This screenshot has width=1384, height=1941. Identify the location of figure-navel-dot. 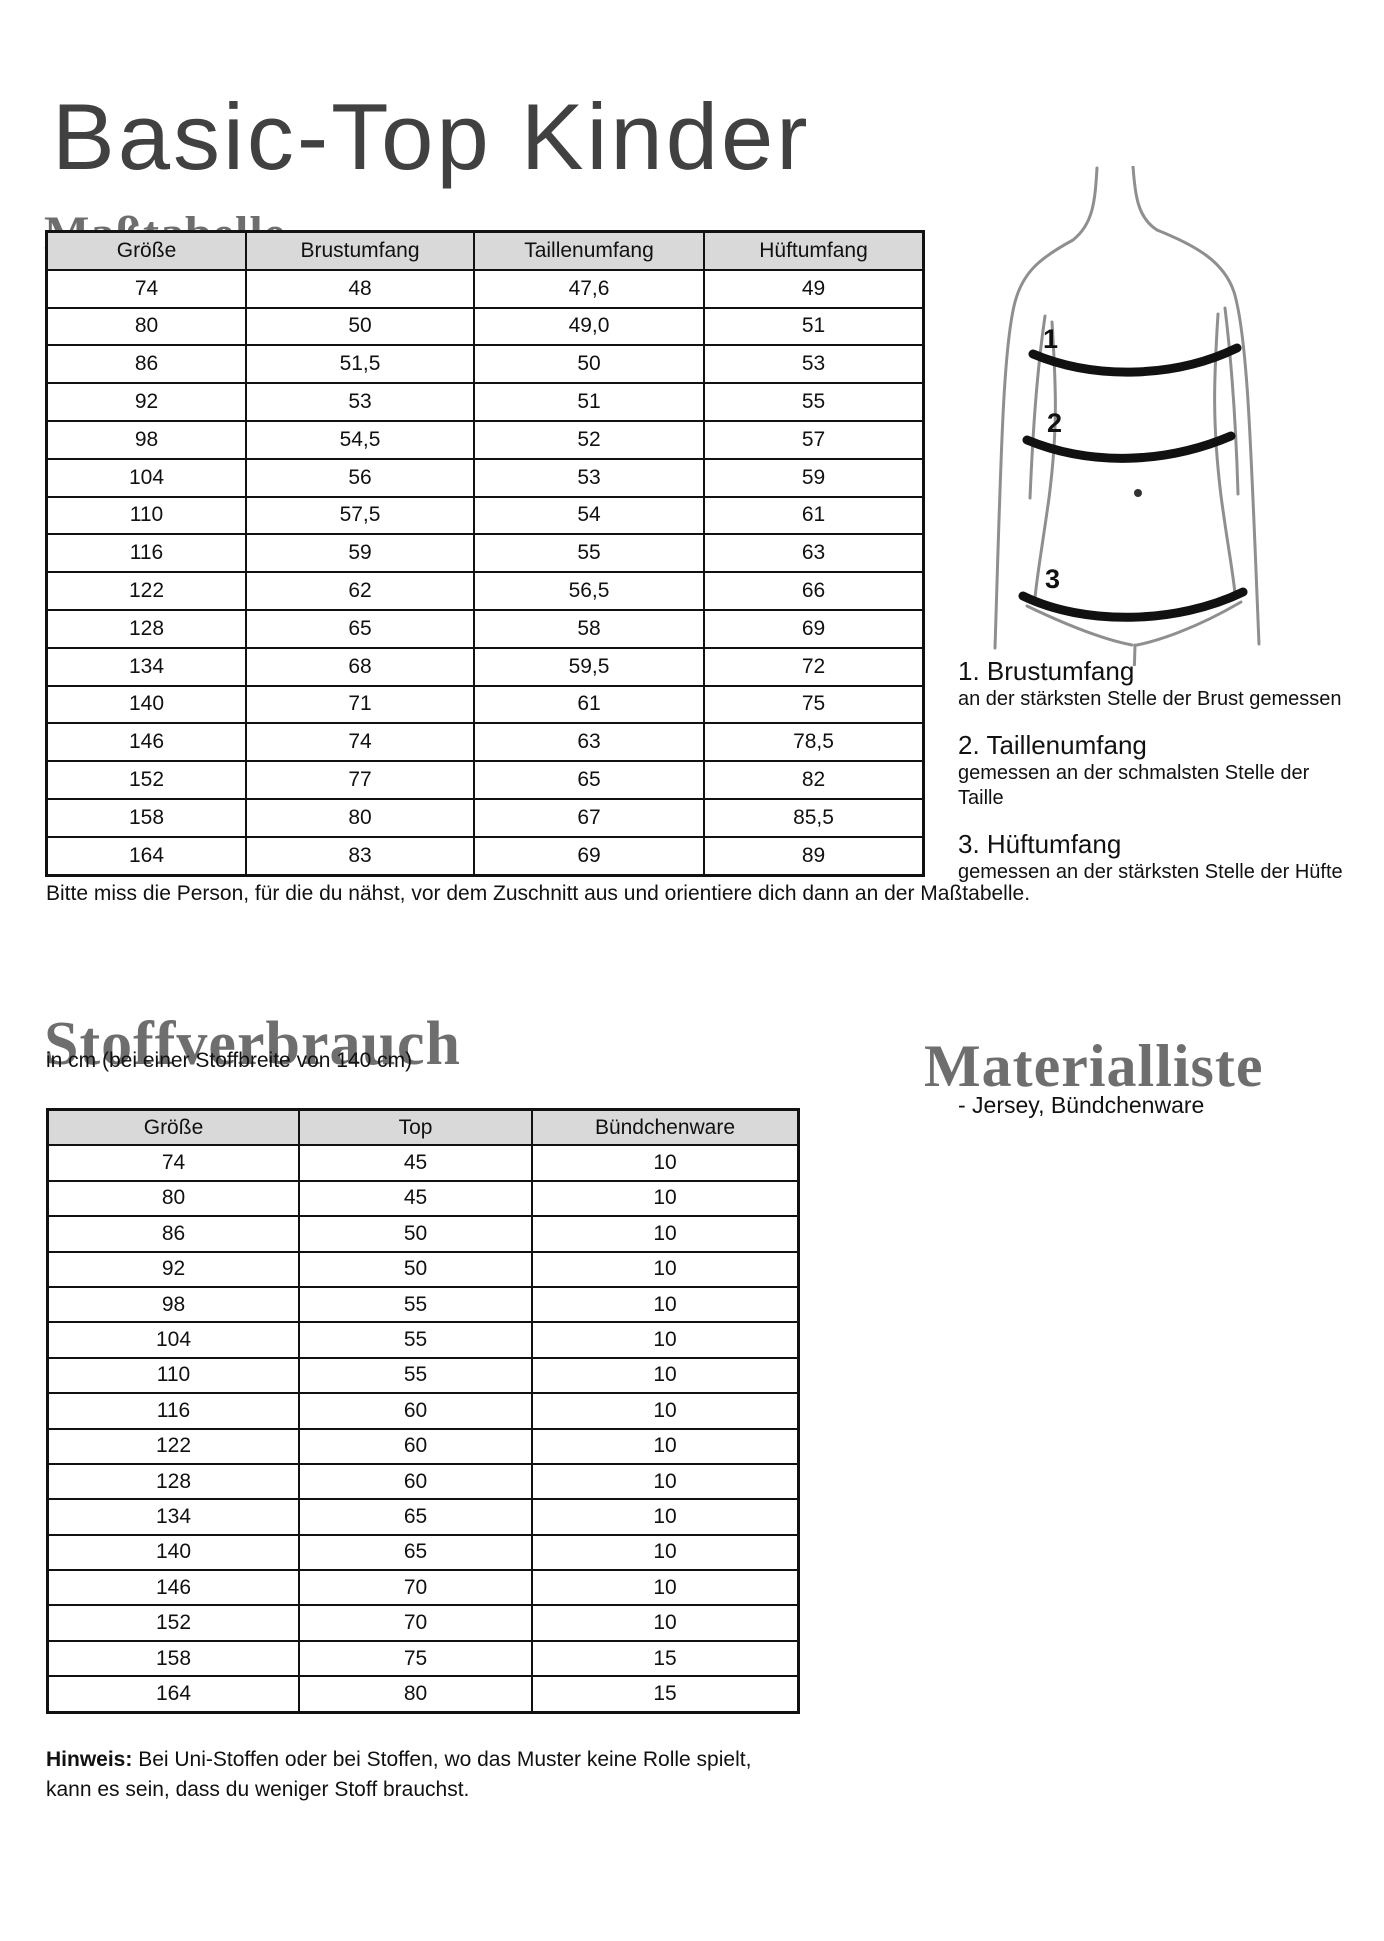
(1138, 493).